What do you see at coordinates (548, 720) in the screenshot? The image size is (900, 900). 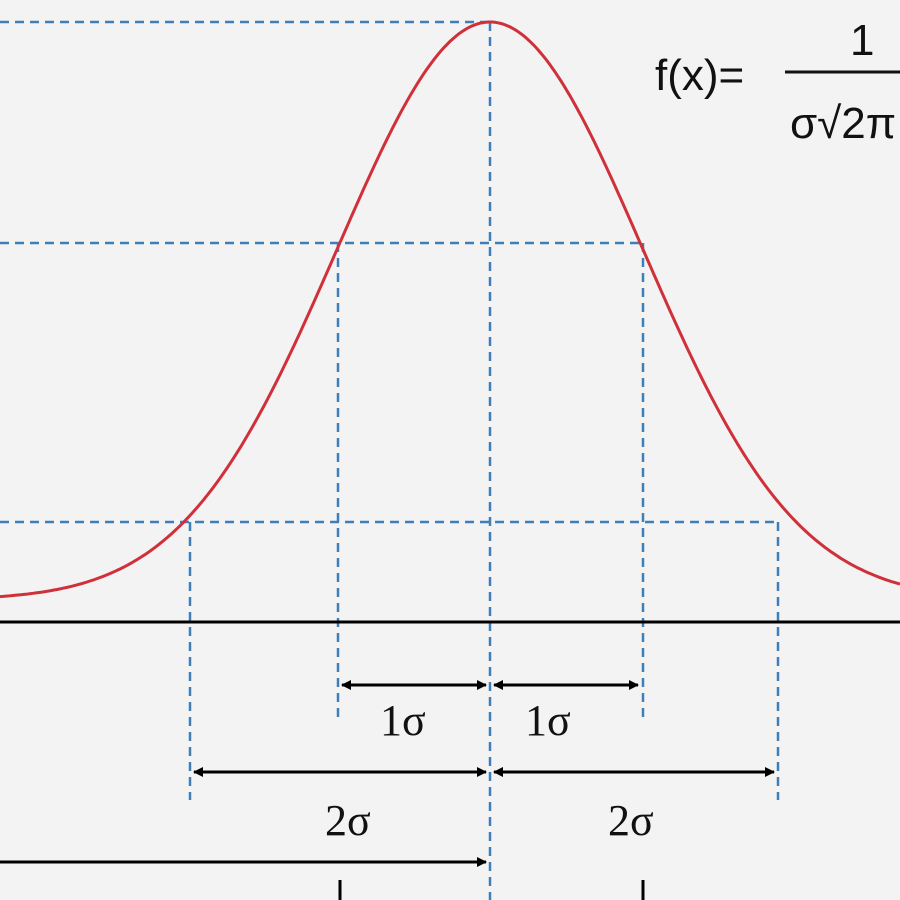 I see `label-1sigma-right: 1σ` at bounding box center [548, 720].